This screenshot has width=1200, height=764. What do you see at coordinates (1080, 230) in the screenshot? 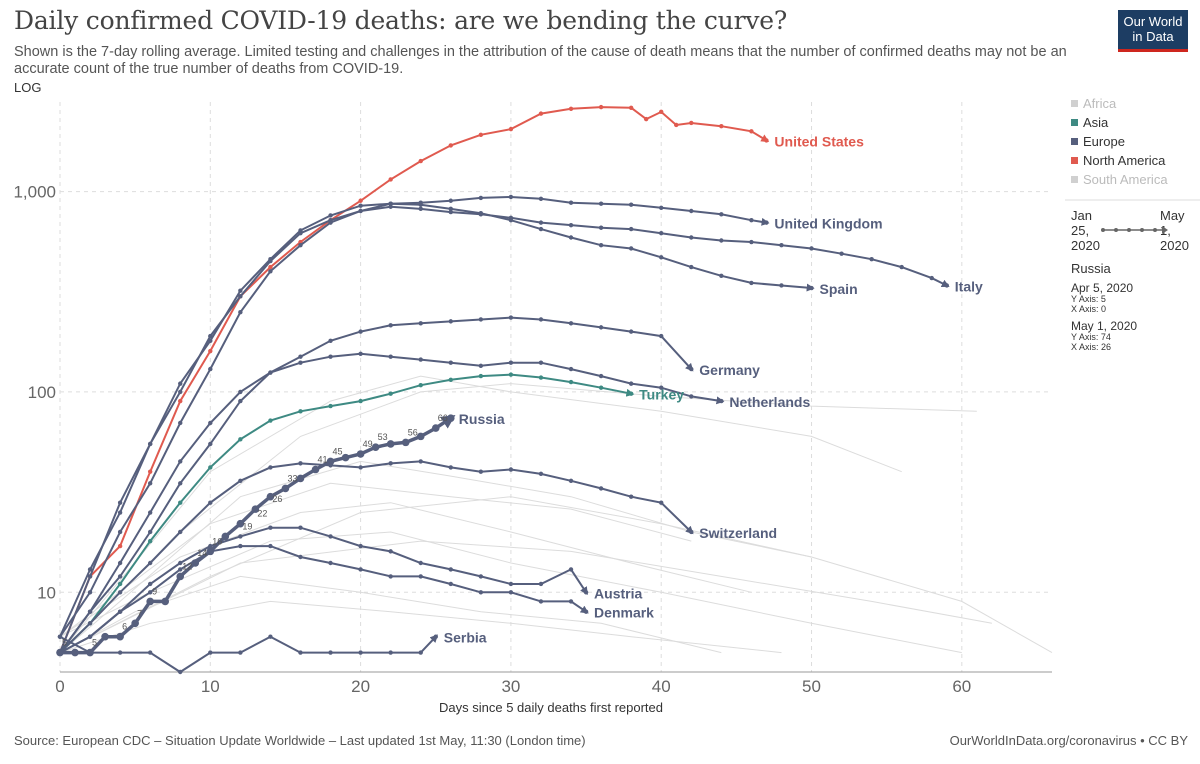
I see `time-start-label: 25,` at bounding box center [1080, 230].